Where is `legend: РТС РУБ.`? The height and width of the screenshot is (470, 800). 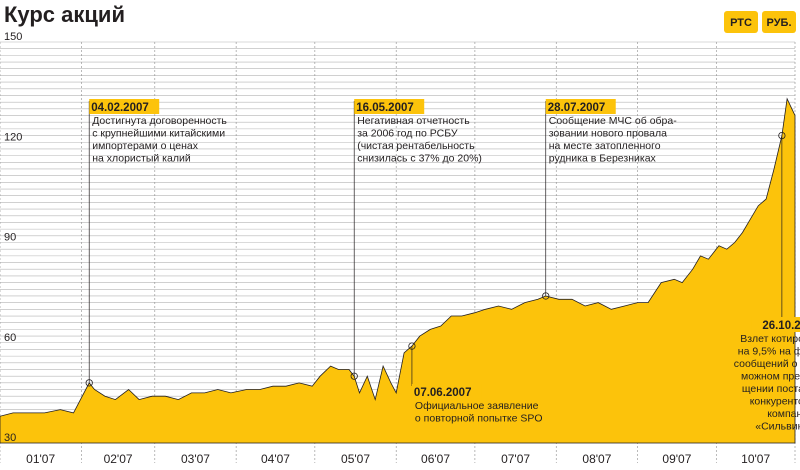 legend: РТС РУБ. is located at coordinates (760, 22).